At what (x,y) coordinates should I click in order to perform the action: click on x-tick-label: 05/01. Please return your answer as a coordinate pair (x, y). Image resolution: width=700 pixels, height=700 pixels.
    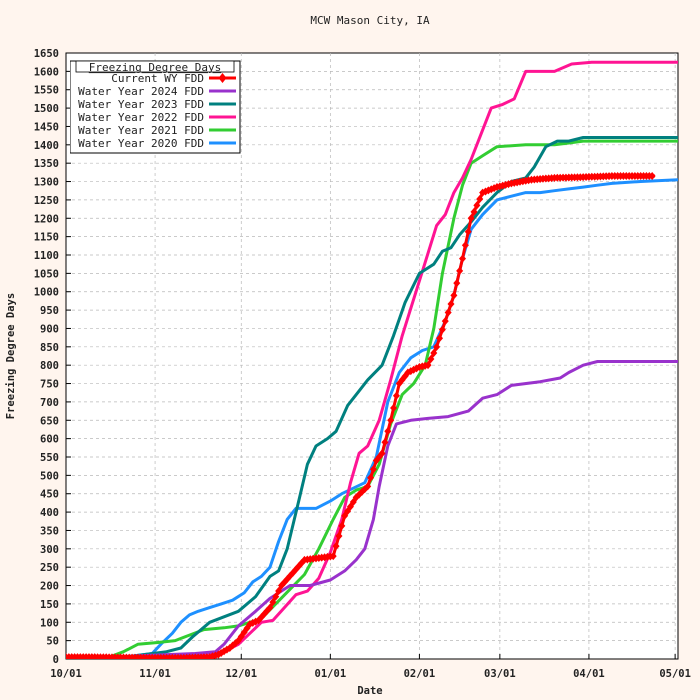
    Looking at the image, I should click on (675, 674).